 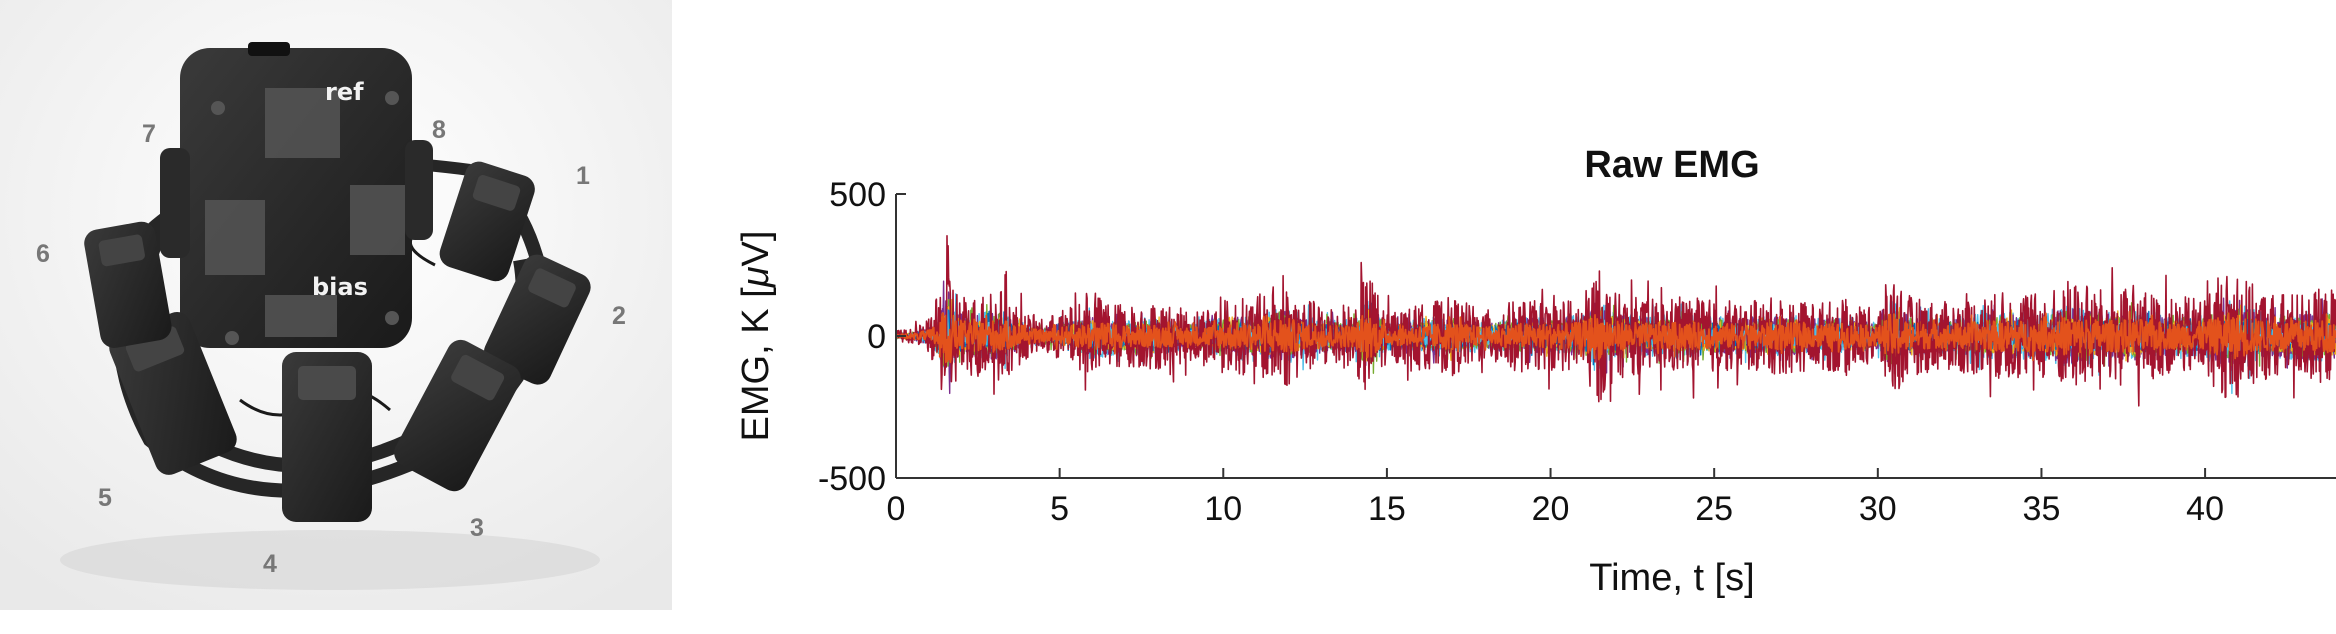 I want to click on x-tick-label: 35, so click(x=2042, y=509).